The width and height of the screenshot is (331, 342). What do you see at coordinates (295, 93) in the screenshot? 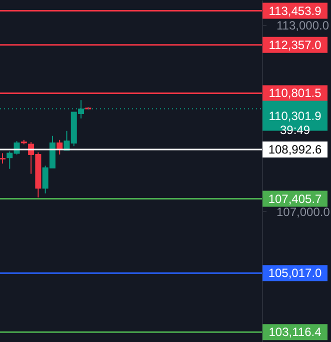
I see `ref-line-label: 110,801.5` at bounding box center [295, 93].